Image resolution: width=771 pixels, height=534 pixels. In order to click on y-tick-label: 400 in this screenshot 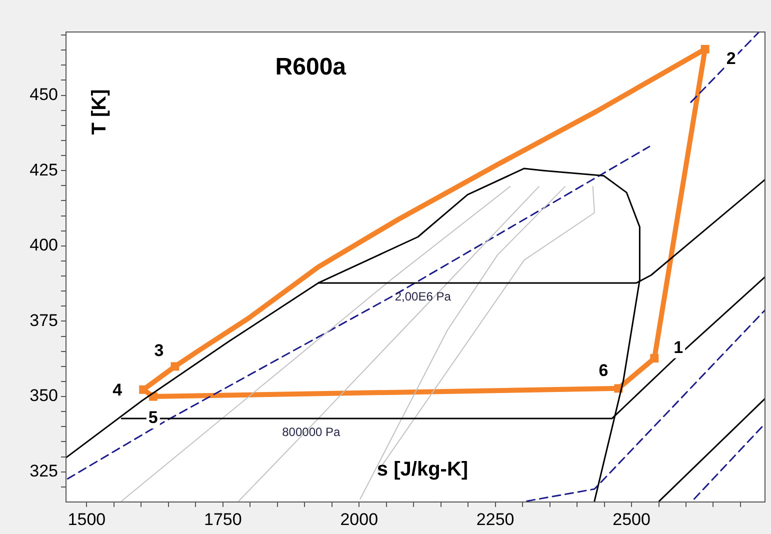, I will do `click(44, 245)`.